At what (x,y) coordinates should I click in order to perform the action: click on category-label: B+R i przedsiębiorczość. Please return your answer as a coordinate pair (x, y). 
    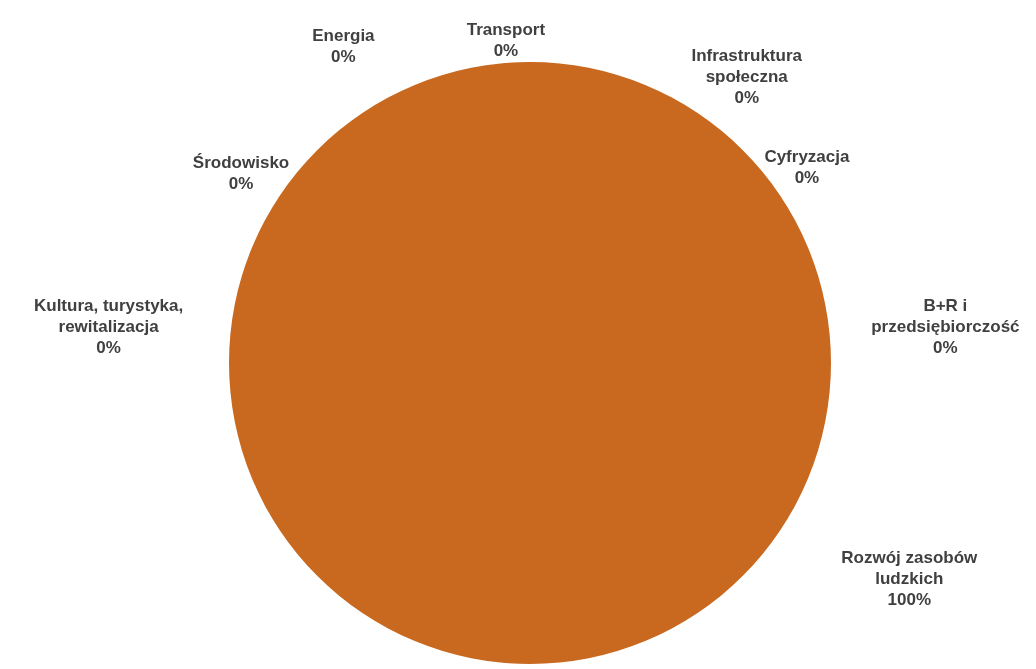
    Looking at the image, I should click on (945, 315).